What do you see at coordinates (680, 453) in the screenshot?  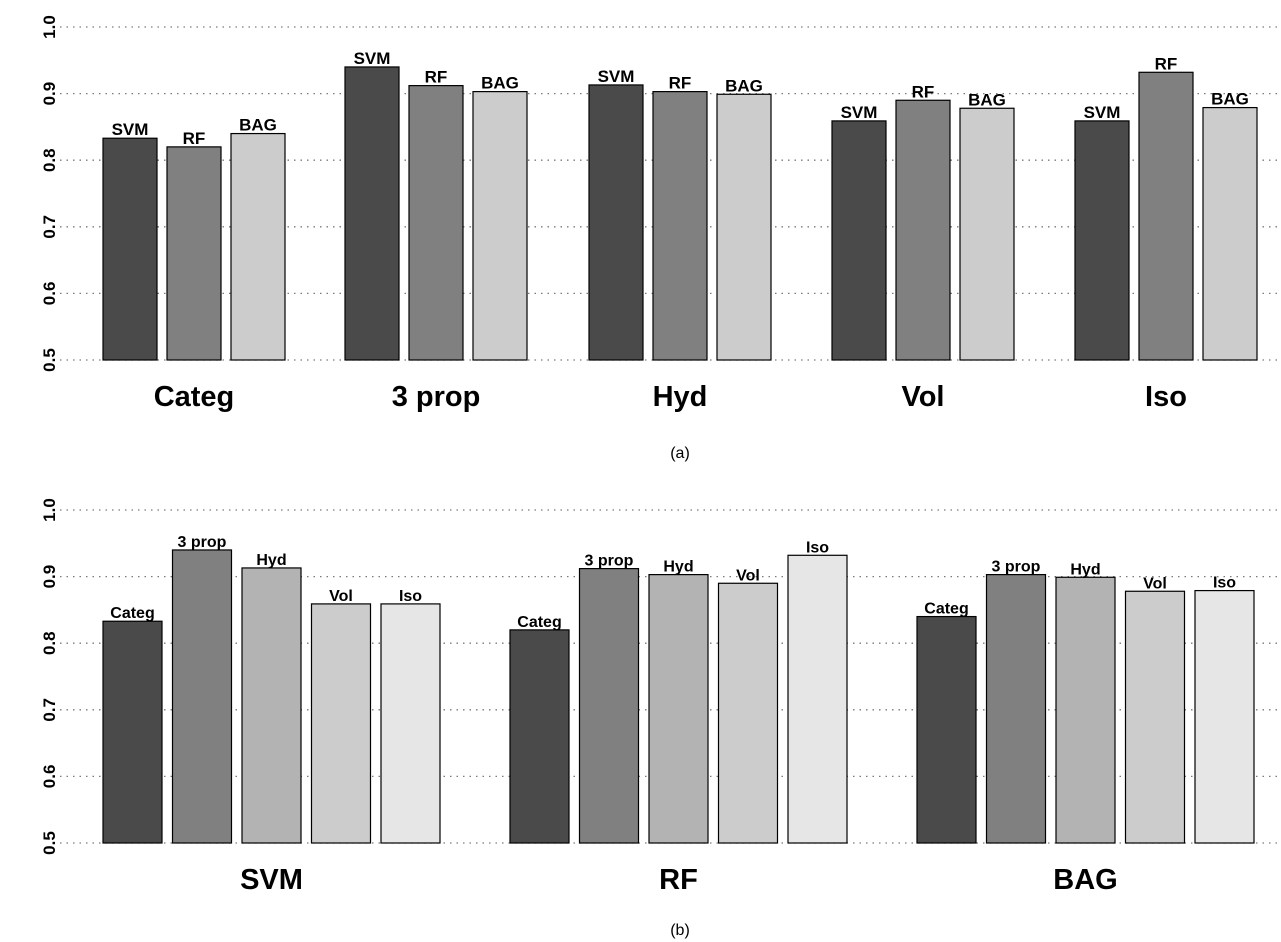 I see `panel-label: (a)` at bounding box center [680, 453].